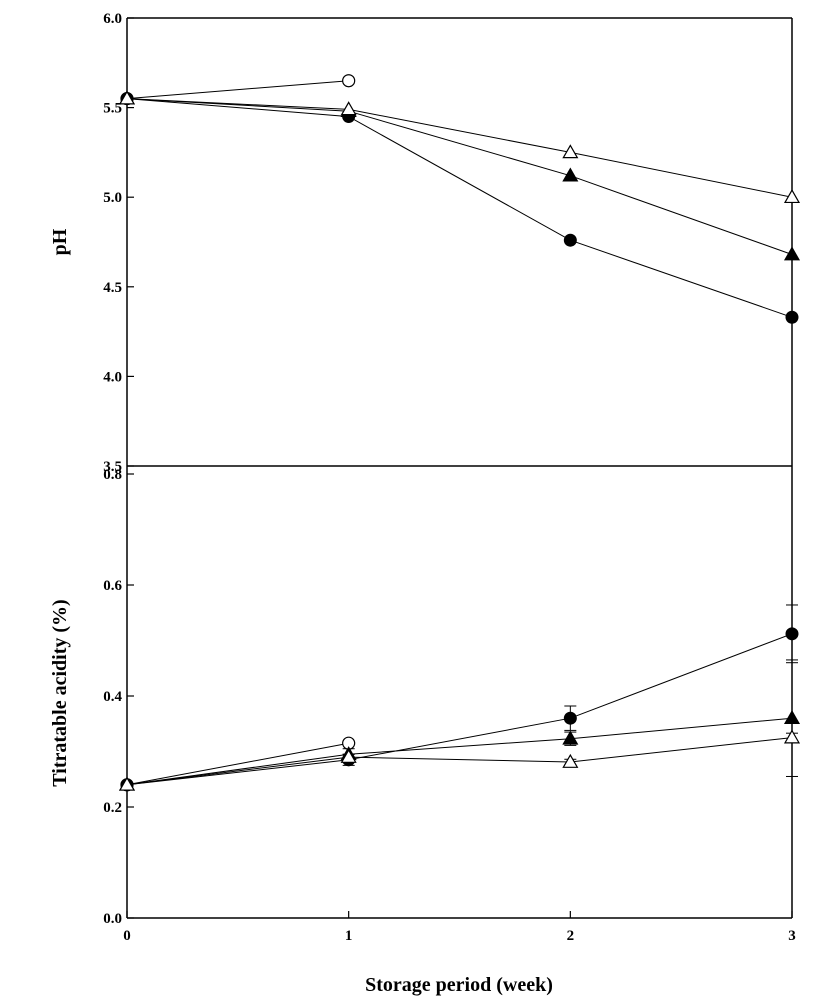 This screenshot has height=1005, width=827. Describe the element at coordinates (60, 692) in the screenshot. I see `y-axis-title-acidity: Titratable acidity (%)` at that location.